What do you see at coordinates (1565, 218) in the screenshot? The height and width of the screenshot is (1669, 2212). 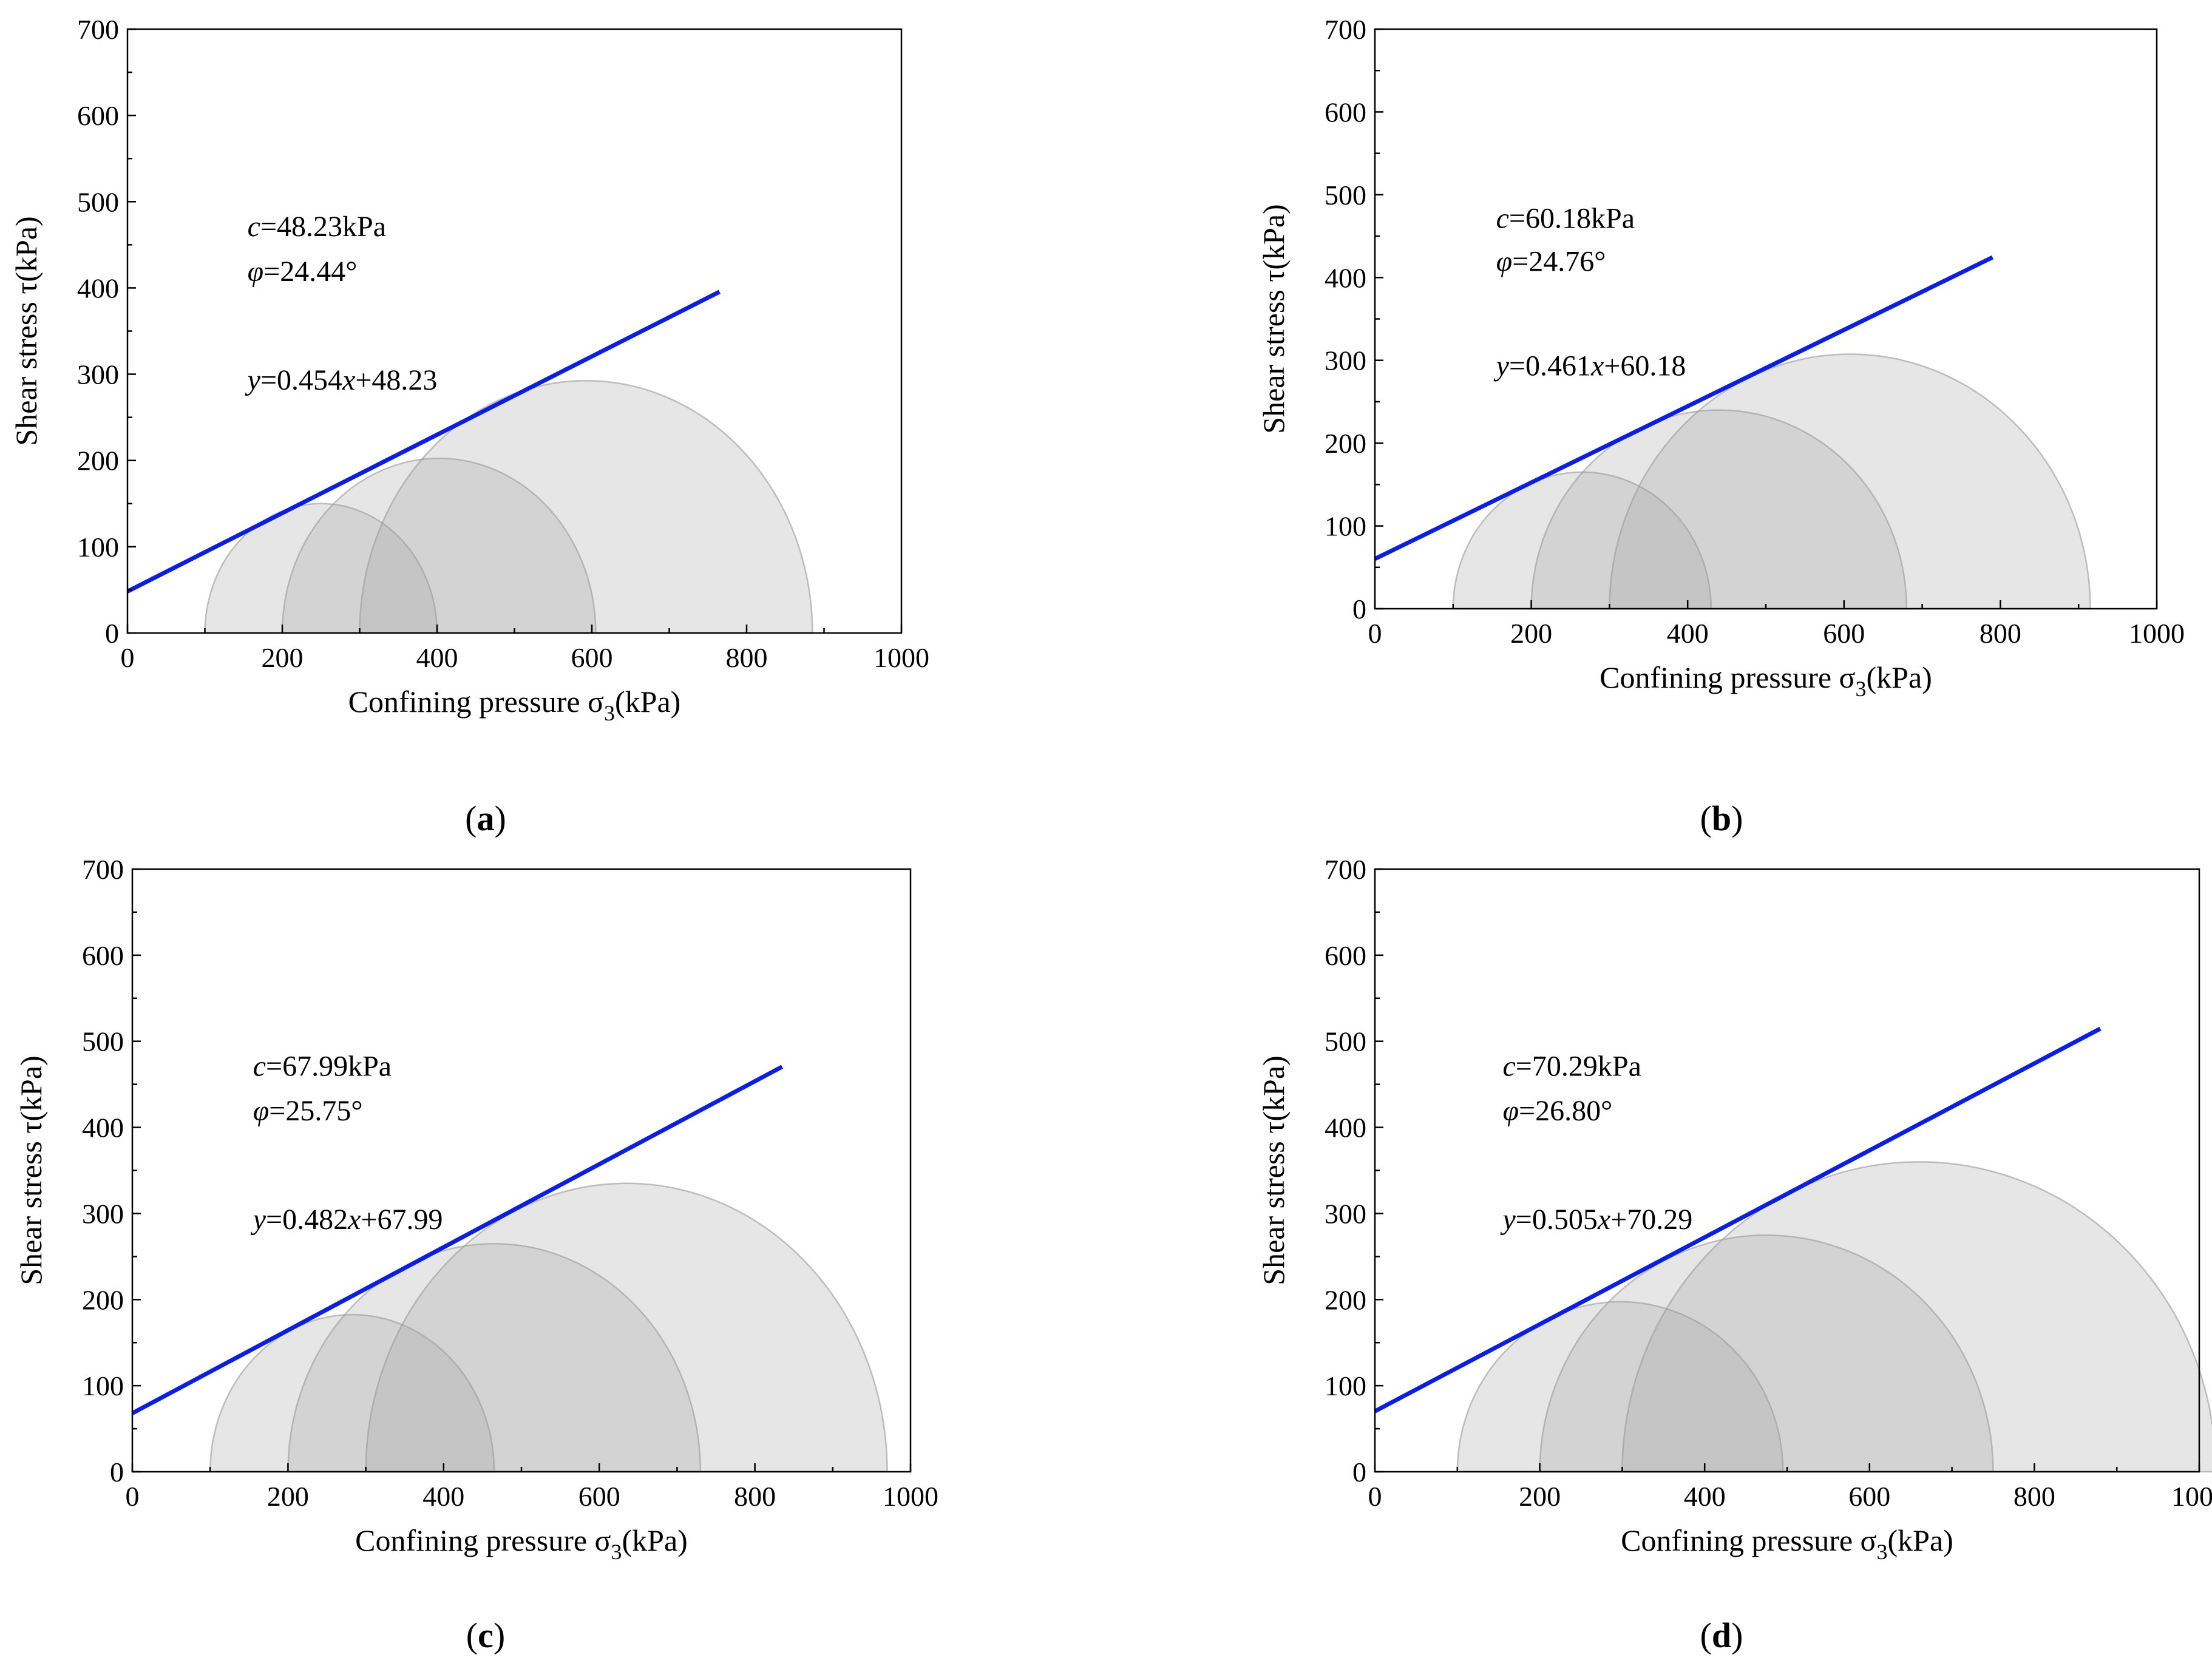 I see `cohesion-annotation: c=60.18kPa` at bounding box center [1565, 218].